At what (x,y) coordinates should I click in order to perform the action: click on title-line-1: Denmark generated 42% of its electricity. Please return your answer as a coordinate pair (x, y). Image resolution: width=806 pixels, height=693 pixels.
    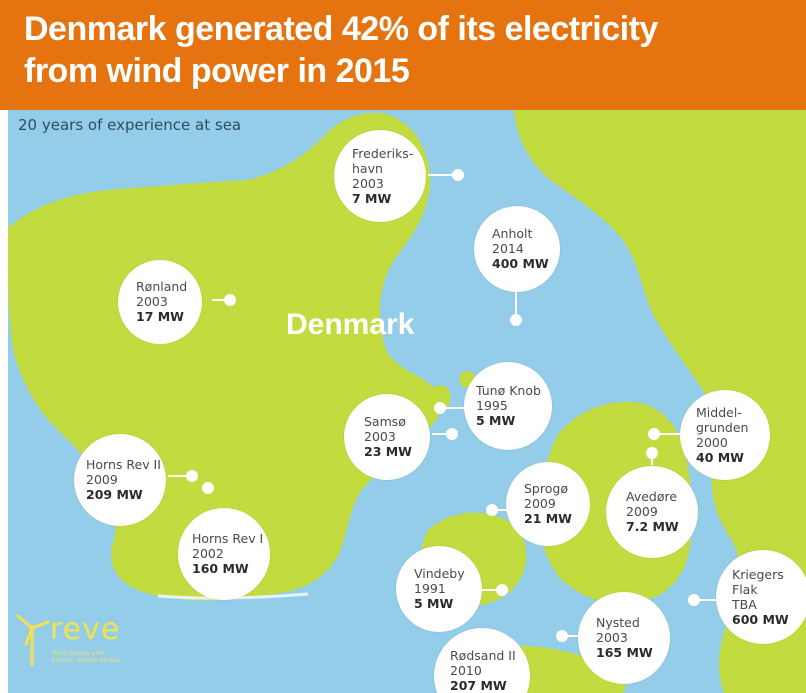
    Looking at the image, I should click on (341, 29).